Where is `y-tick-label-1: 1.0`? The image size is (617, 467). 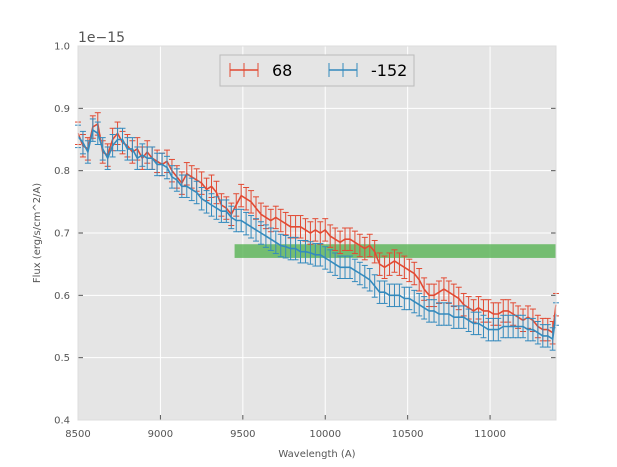 y-tick-label-1: 1.0 is located at coordinates (62, 47).